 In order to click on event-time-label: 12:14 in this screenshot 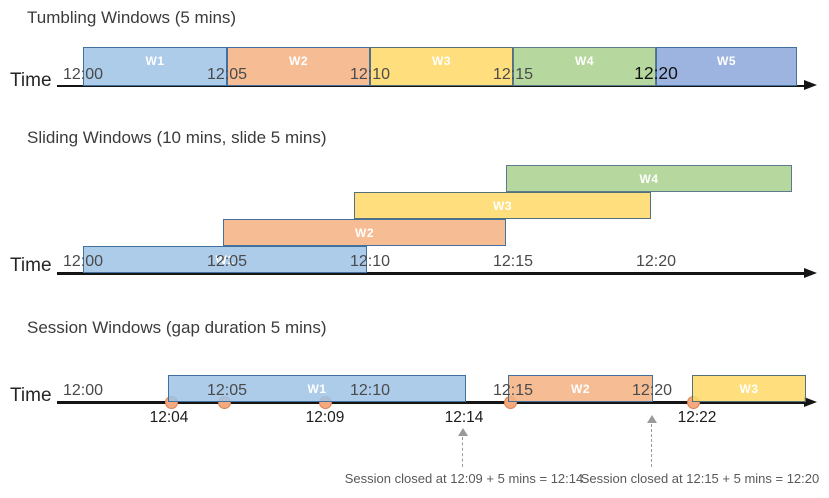, I will do `click(464, 417)`.